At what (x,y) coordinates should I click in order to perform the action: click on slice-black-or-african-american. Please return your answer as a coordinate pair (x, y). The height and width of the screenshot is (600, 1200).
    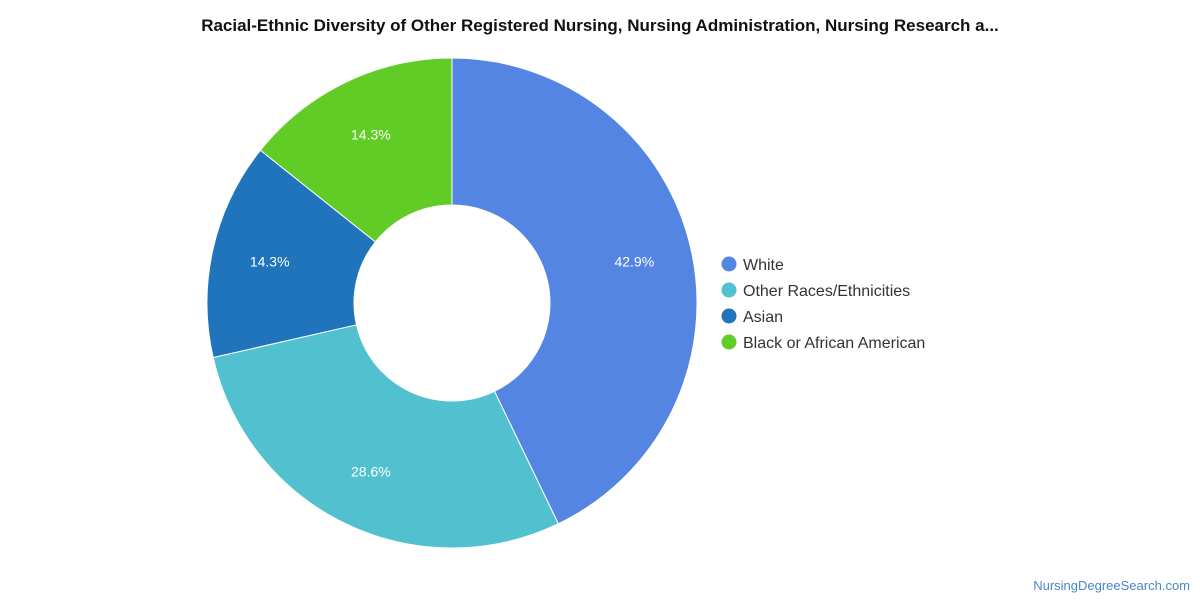
    Looking at the image, I should click on (356, 150).